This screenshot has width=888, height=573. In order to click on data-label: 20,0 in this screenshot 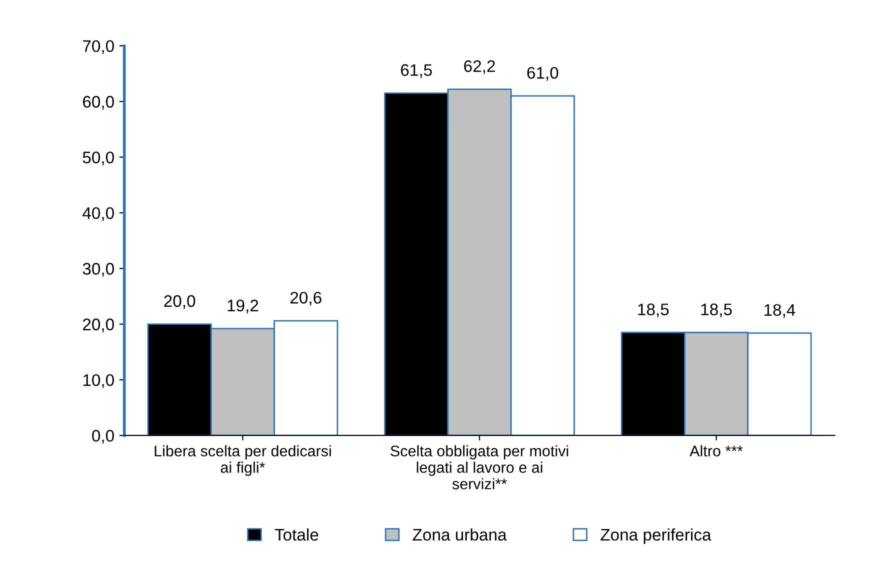, I will do `click(180, 302)`.